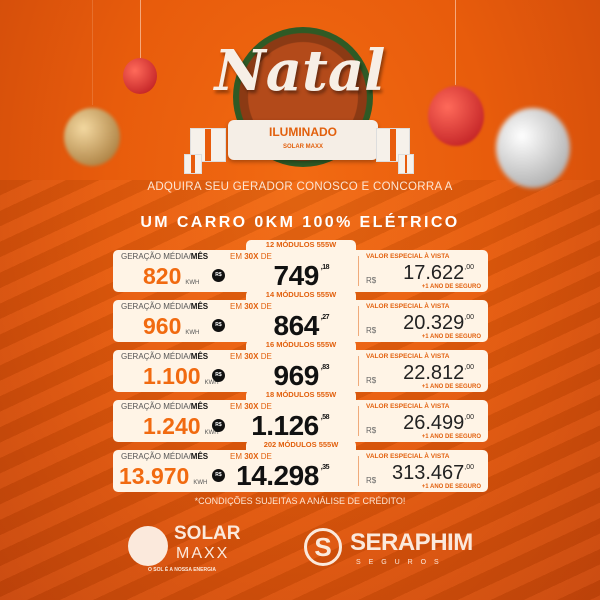 The width and height of the screenshot is (600, 600). I want to click on installment-price: 864,27, so click(278, 325).